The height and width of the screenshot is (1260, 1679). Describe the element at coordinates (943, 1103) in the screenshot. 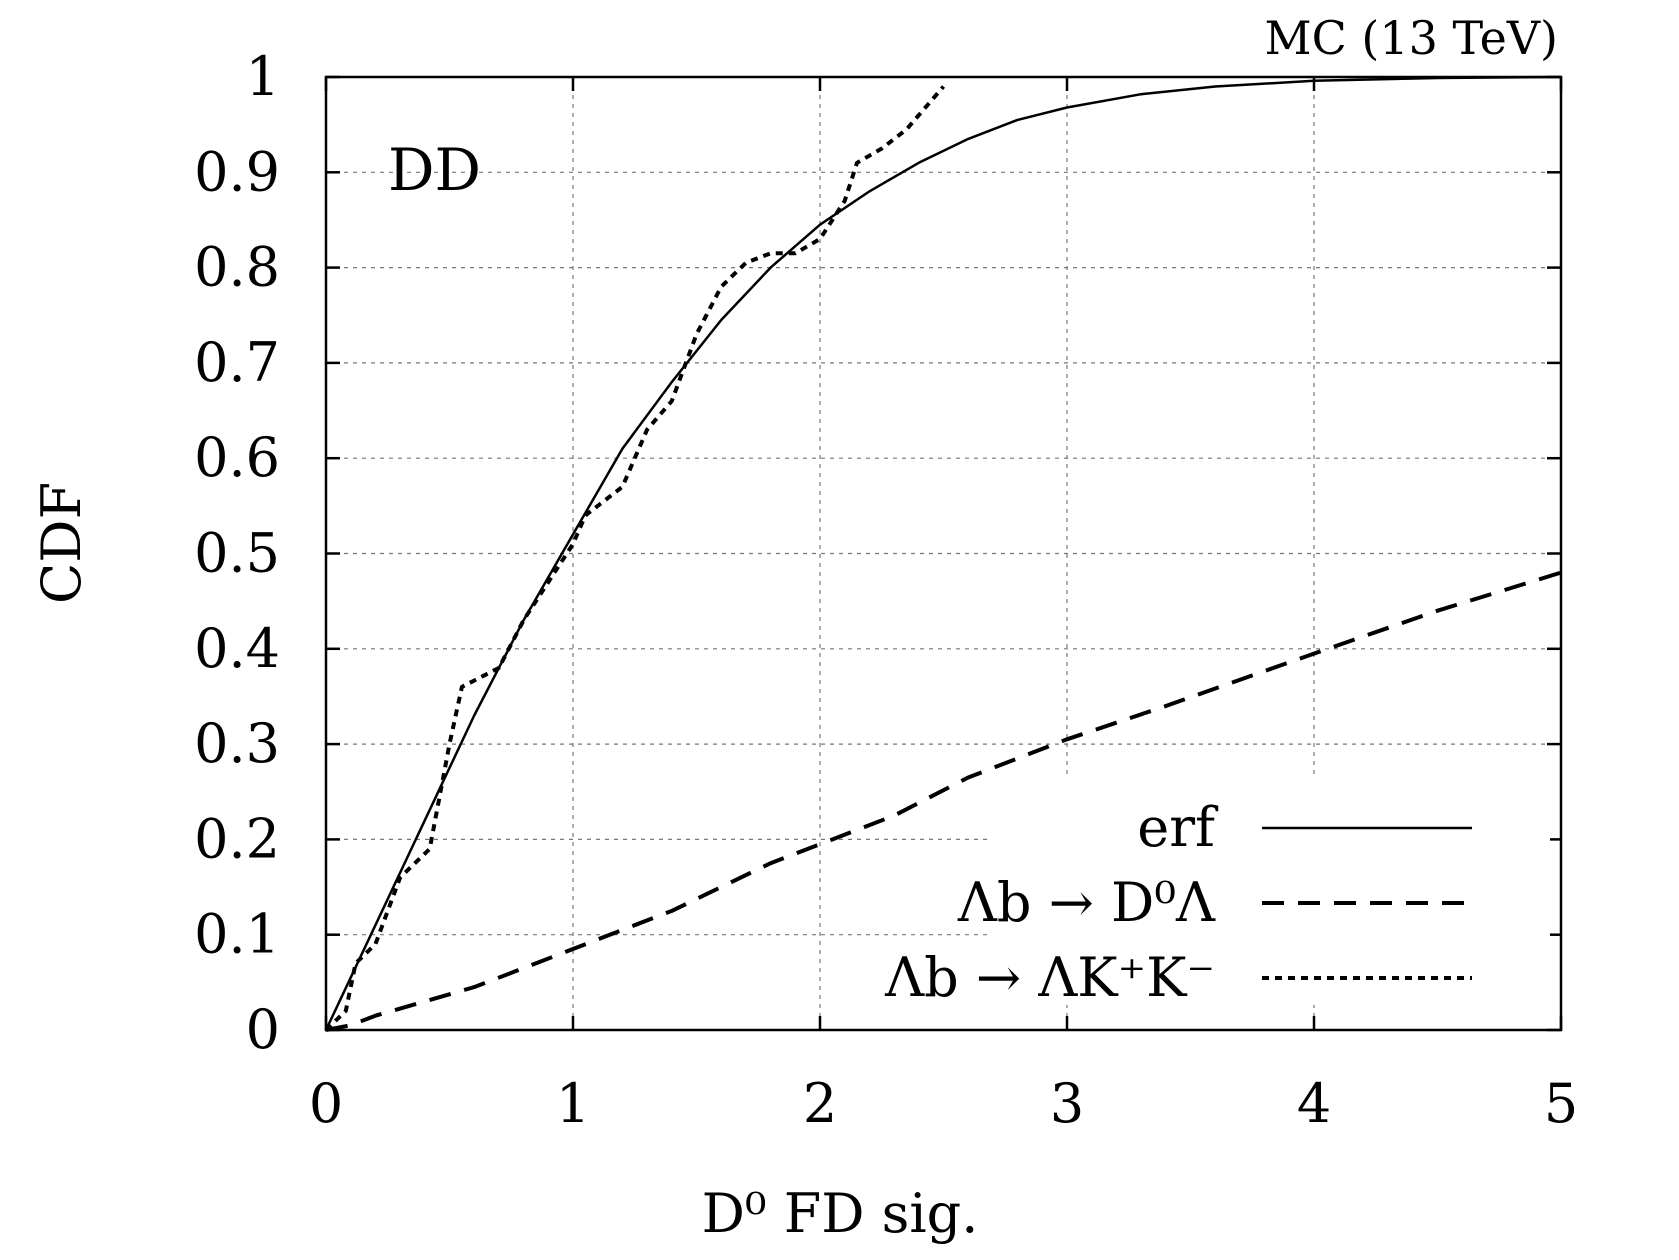

I see `x-tick-labels: 0 1 2 3 4 5` at that location.